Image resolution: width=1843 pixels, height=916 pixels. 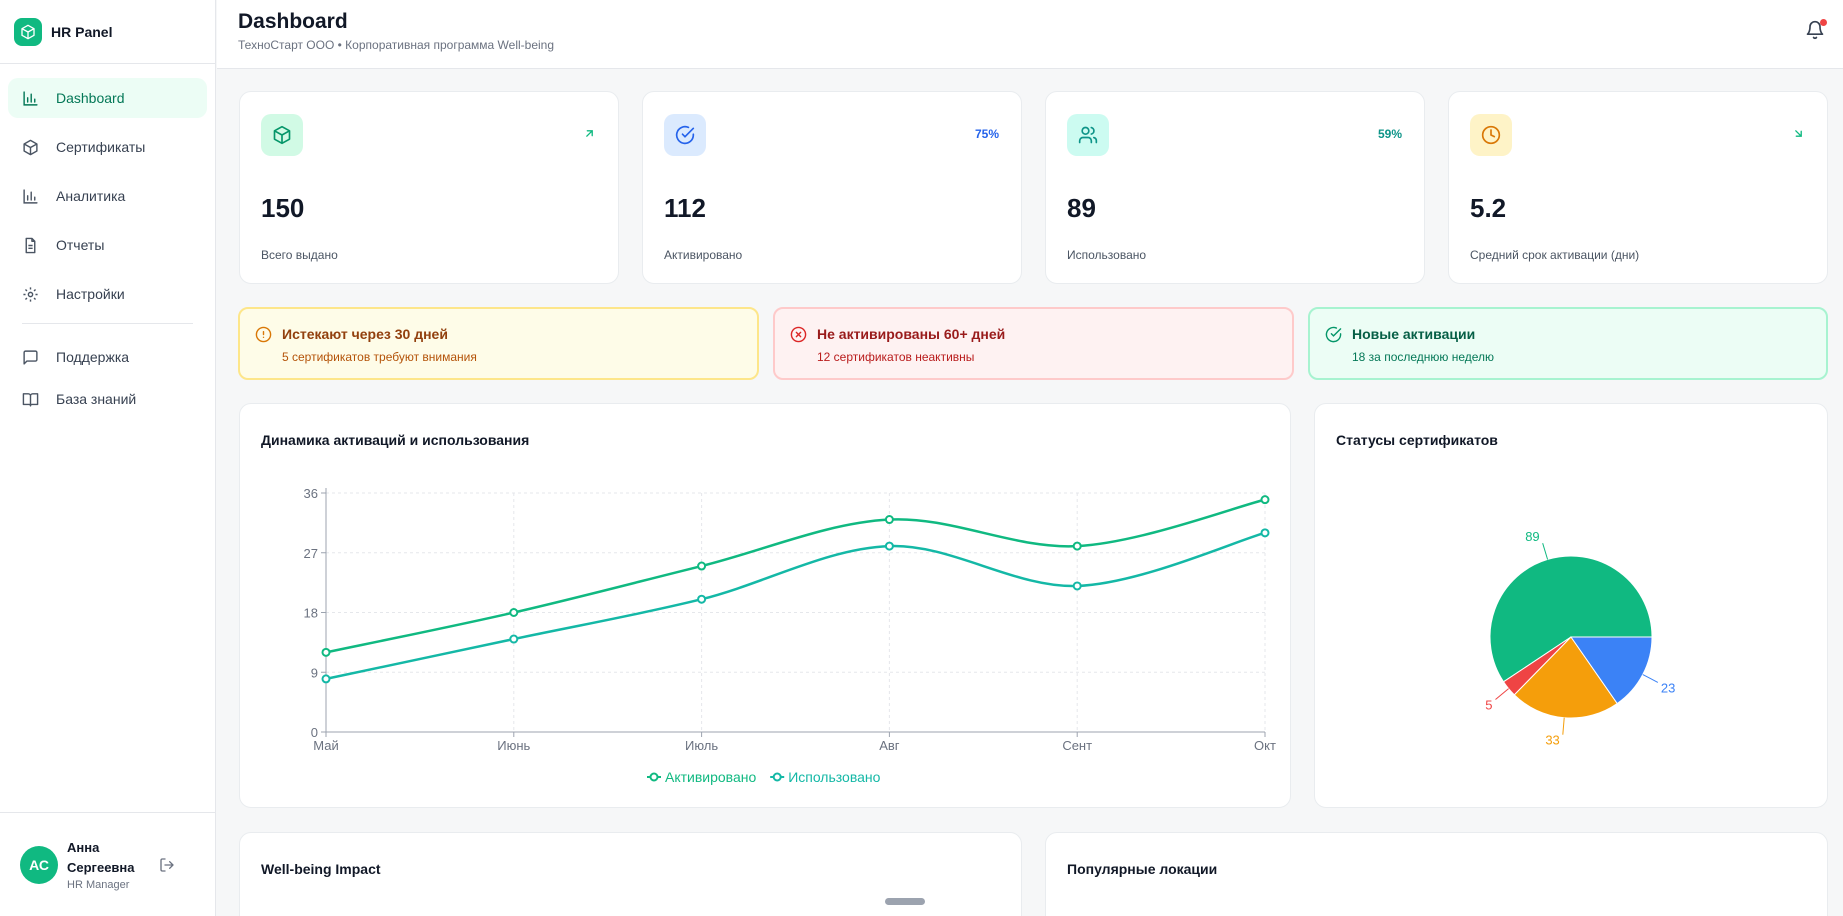 What do you see at coordinates (905, 901) in the screenshot?
I see `scroll-handle` at bounding box center [905, 901].